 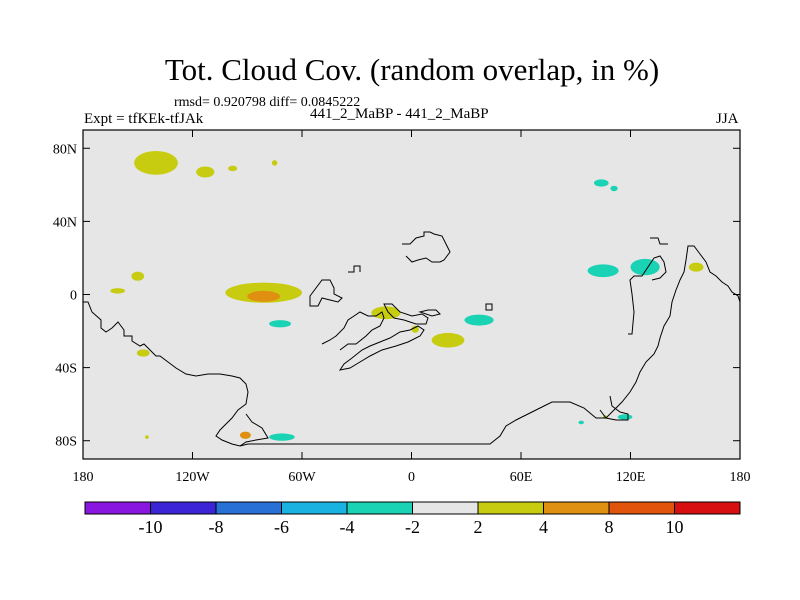 What do you see at coordinates (631, 477) in the screenshot?
I see `x-tick-label: 120E` at bounding box center [631, 477].